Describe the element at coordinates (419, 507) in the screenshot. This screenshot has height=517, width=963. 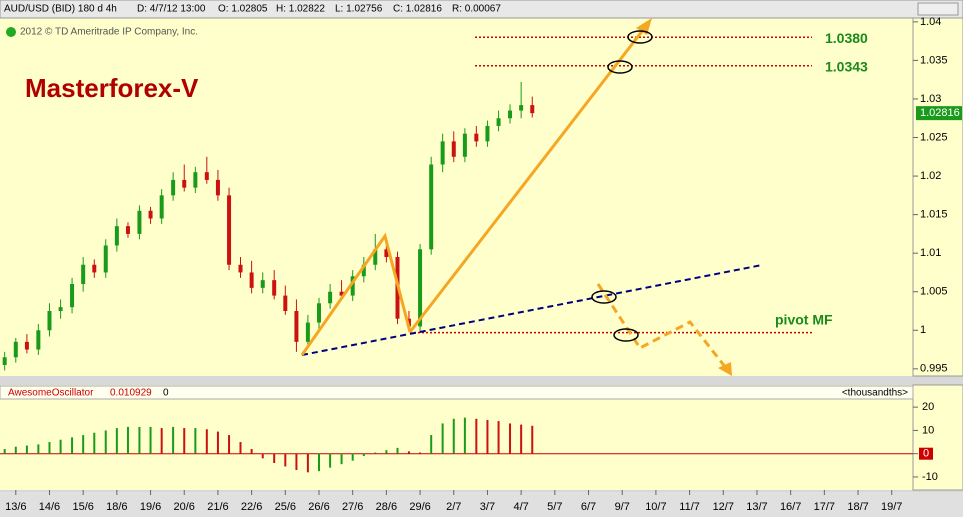
I see `x-tick-label: 29/6` at that location.